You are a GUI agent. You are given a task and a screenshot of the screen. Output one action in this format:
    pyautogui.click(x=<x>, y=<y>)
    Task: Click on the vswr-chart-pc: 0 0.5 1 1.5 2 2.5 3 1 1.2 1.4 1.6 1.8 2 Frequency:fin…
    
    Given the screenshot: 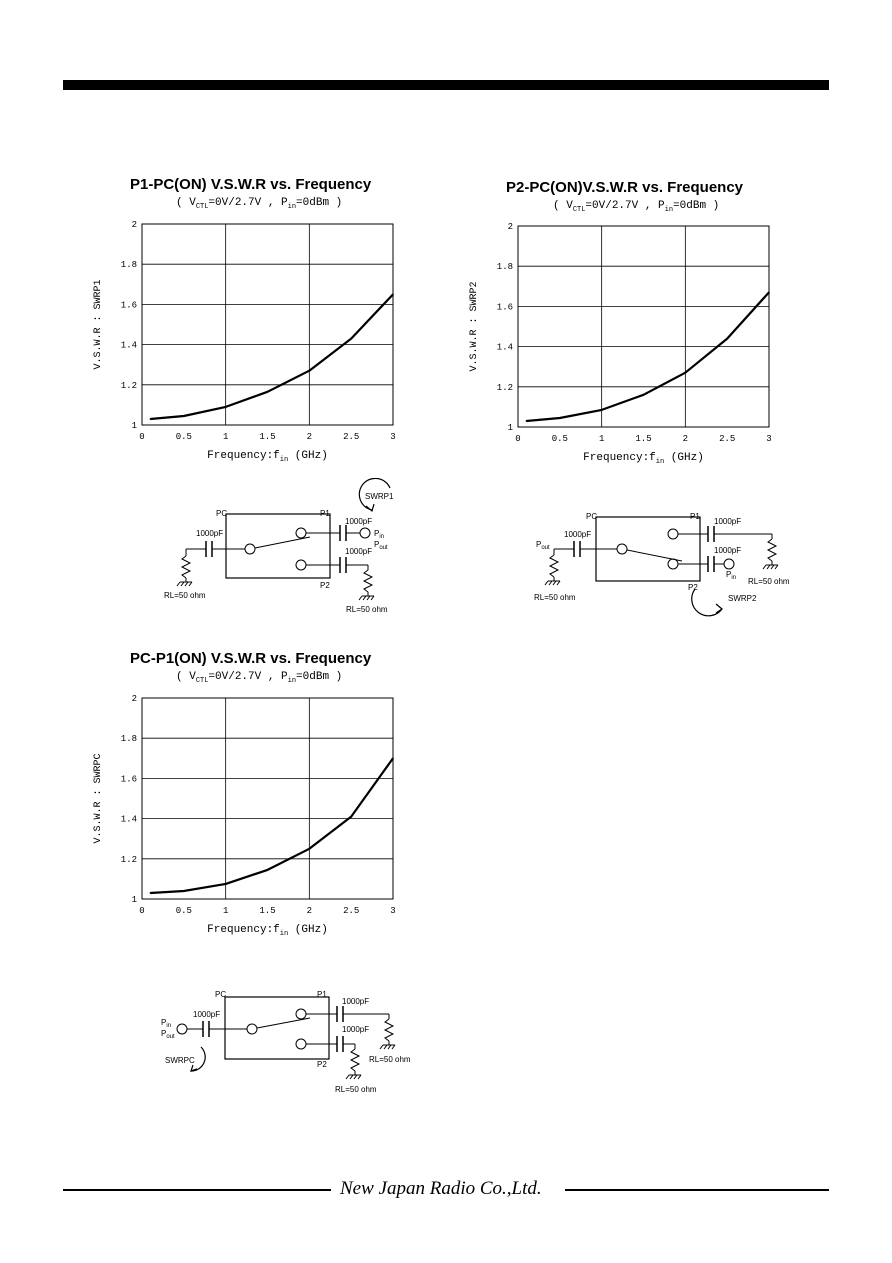 What is the action you would take?
    pyautogui.click(x=244, y=816)
    